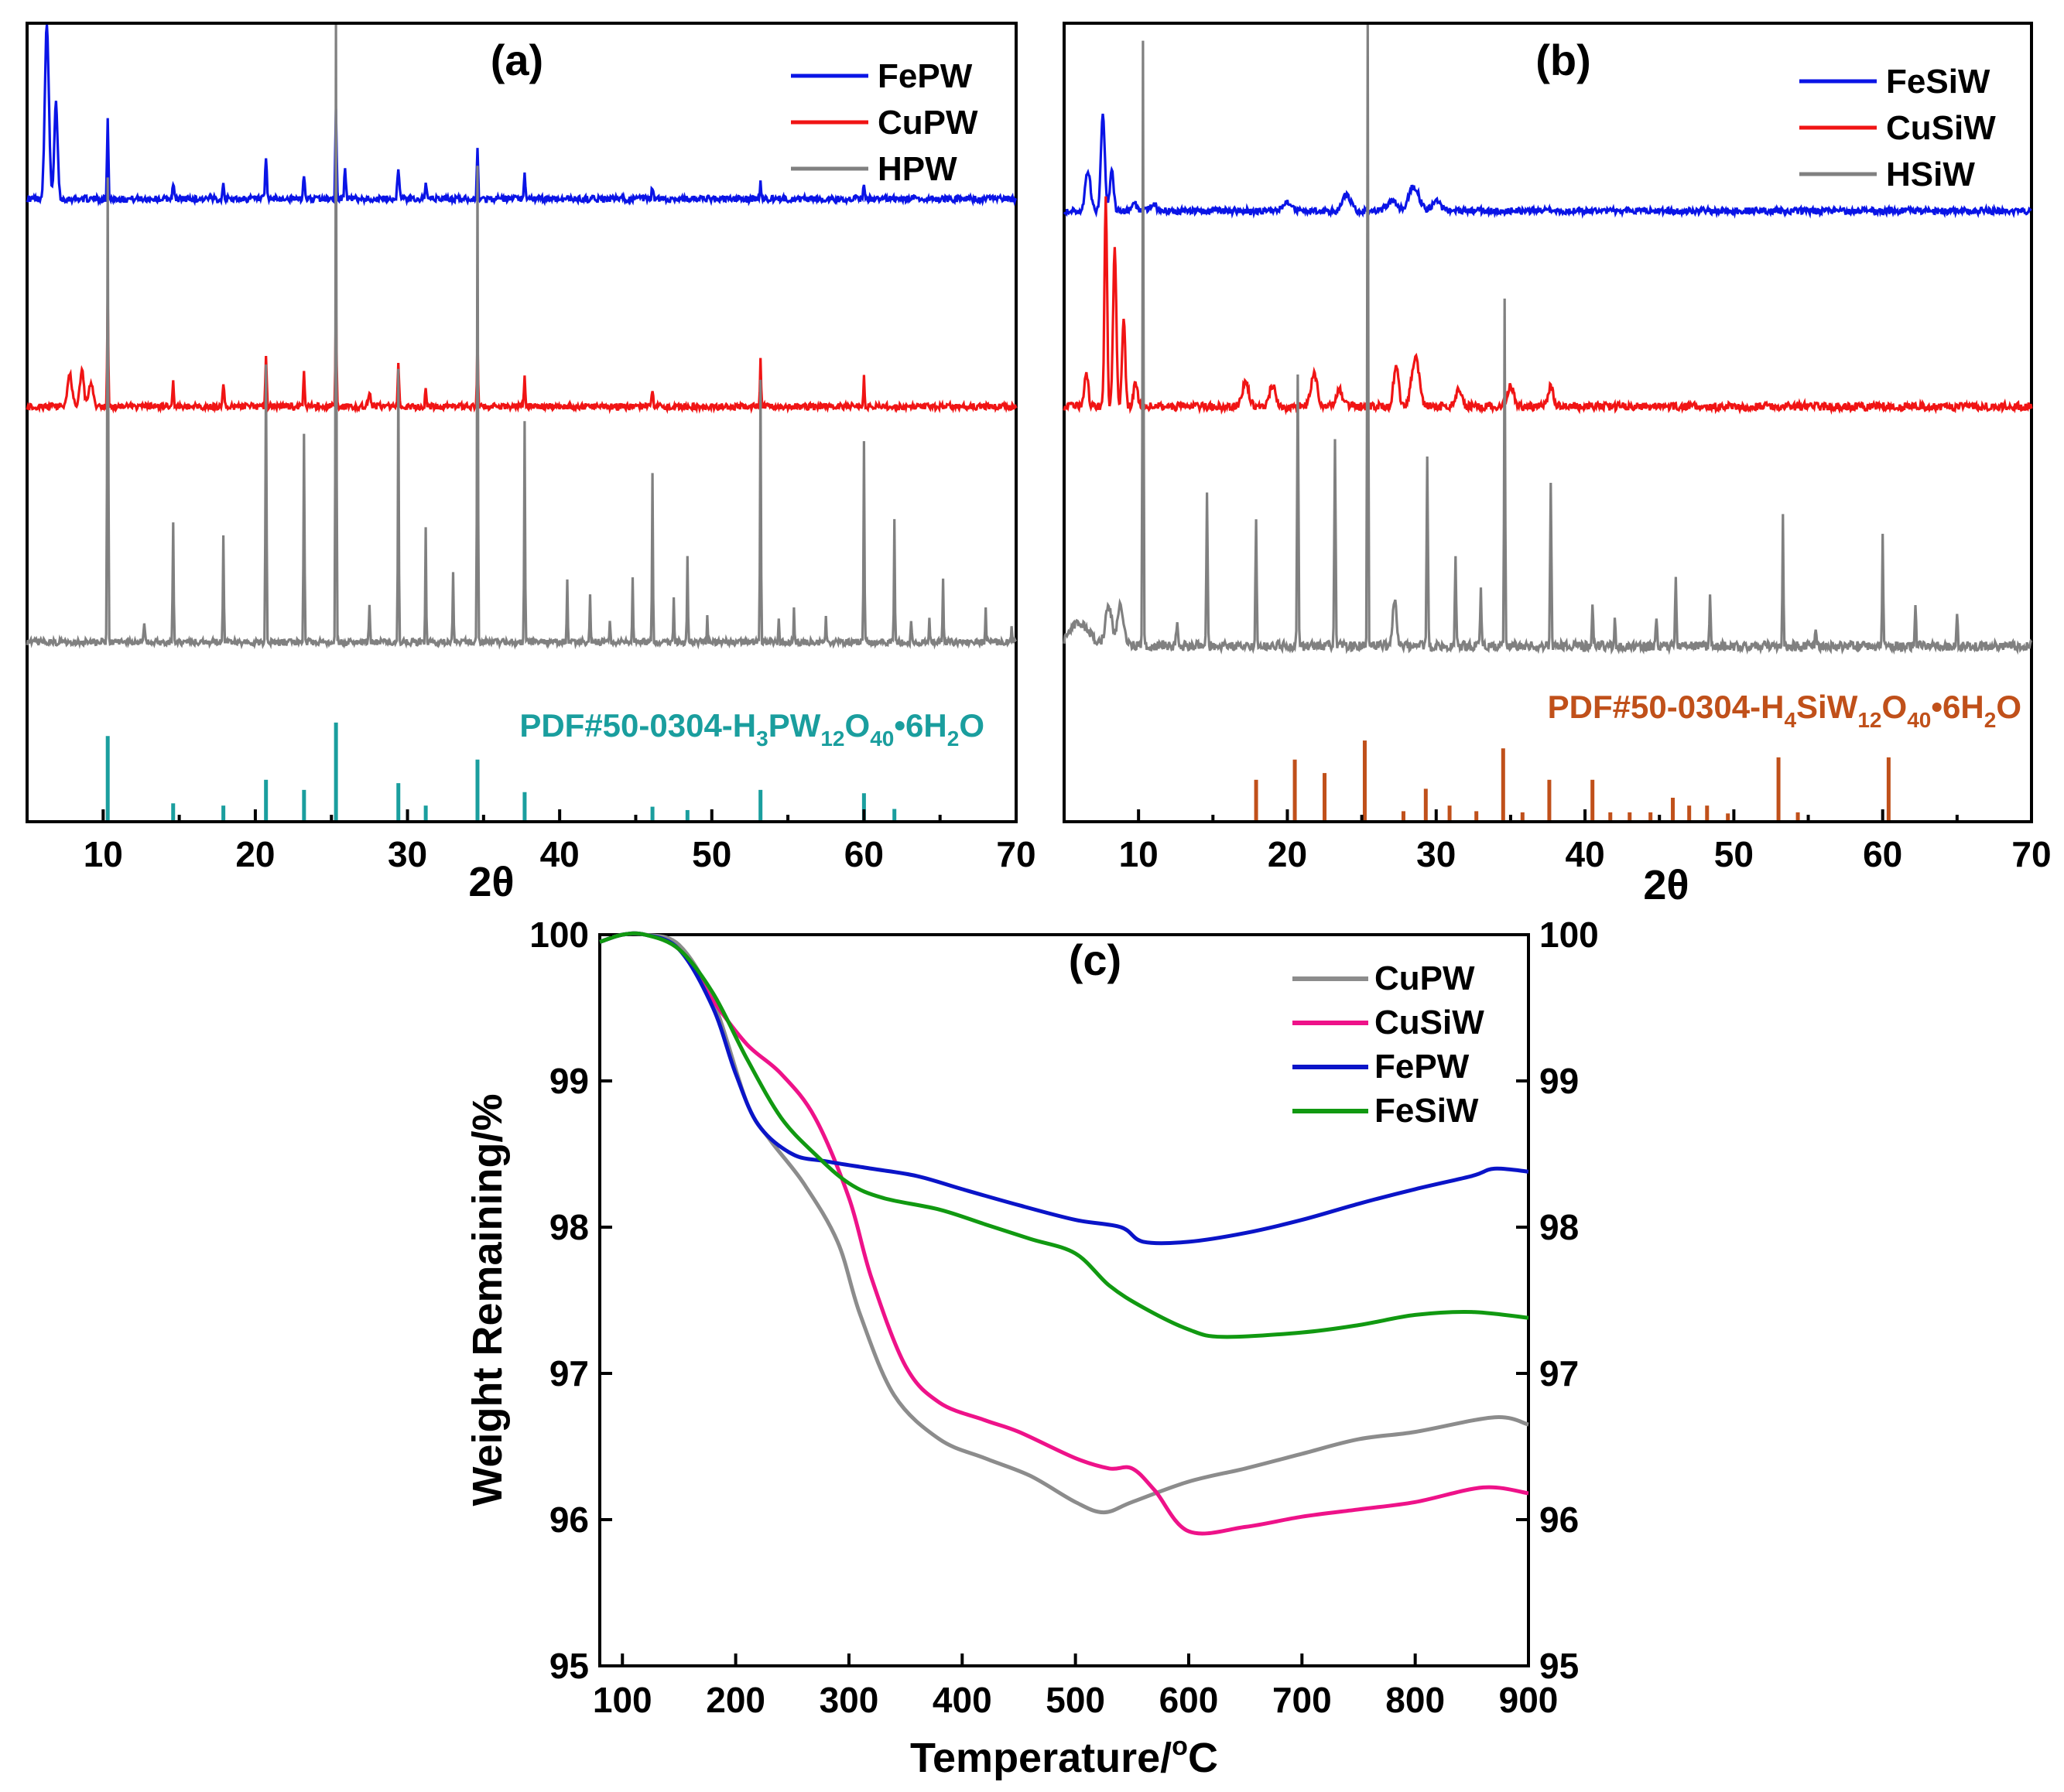  I want to click on x-tick-label: 200, so click(735, 1700).